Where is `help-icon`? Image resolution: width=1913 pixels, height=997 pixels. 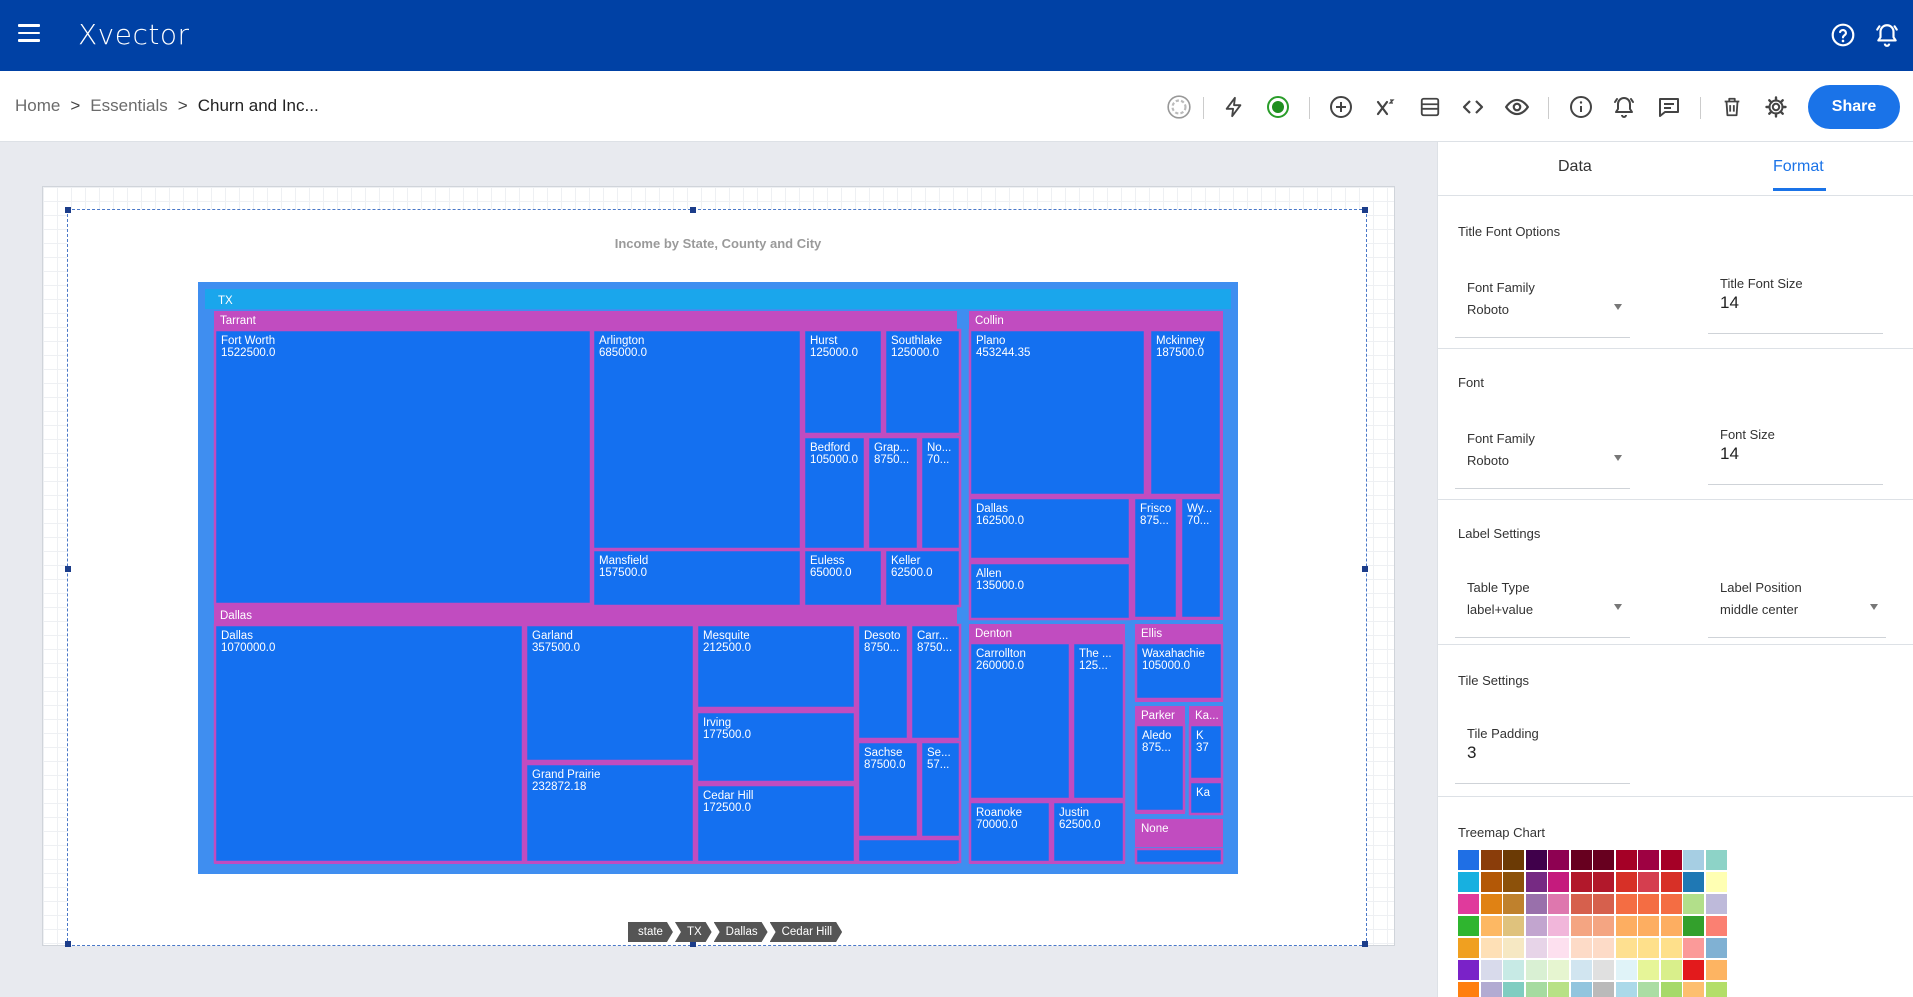 help-icon is located at coordinates (1843, 35).